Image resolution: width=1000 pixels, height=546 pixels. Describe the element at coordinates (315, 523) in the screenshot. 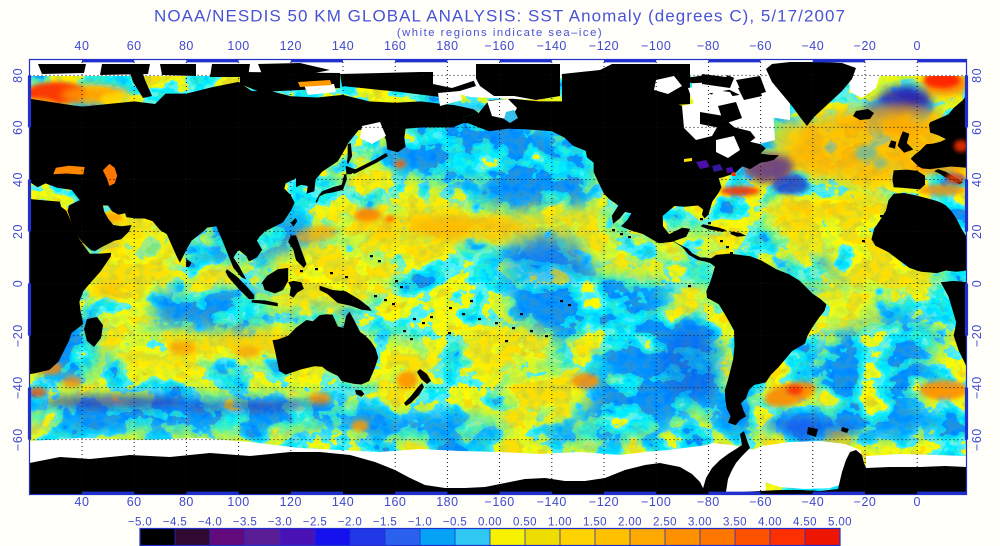

I see `svg-text: −2.5` at that location.